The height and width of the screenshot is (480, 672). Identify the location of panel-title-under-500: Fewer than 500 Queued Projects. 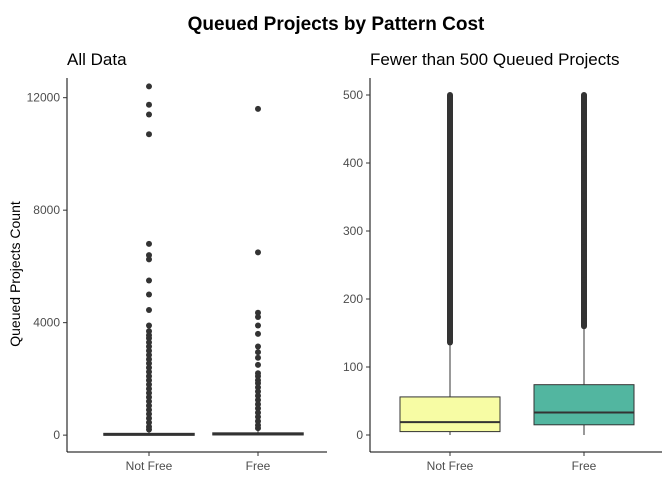
(494, 59).